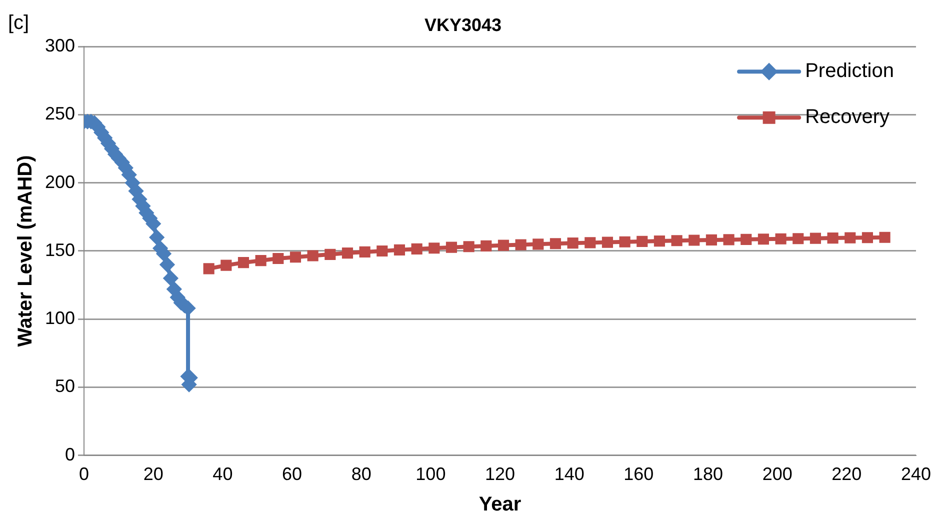 The width and height of the screenshot is (936, 521). I want to click on x-tick-label: 0, so click(84, 474).